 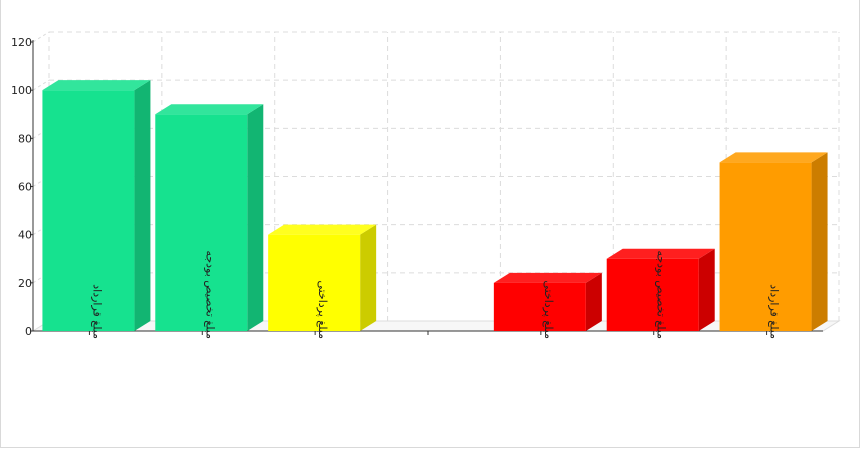 I want to click on y-tick-label: 20, so click(x=25, y=283).